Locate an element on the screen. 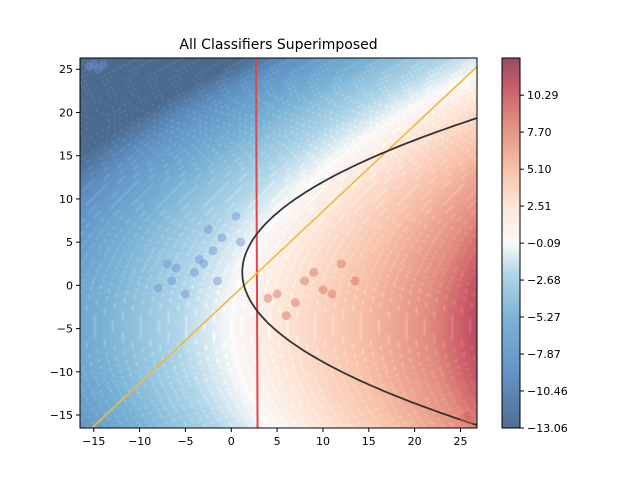  vertical-boundary is located at coordinates (257, 243).